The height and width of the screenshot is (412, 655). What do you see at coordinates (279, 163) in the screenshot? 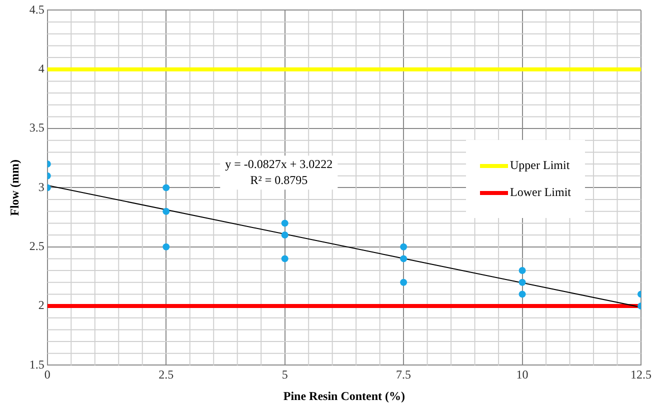
I see `annotation: y = -0.0827x + 3.0222` at bounding box center [279, 163].